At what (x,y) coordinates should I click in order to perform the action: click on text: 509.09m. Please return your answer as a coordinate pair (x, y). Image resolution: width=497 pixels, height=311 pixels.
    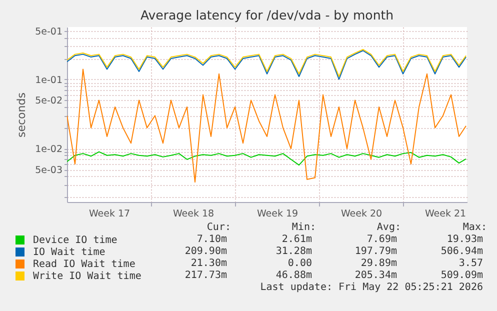
    Looking at the image, I should click on (461, 275).